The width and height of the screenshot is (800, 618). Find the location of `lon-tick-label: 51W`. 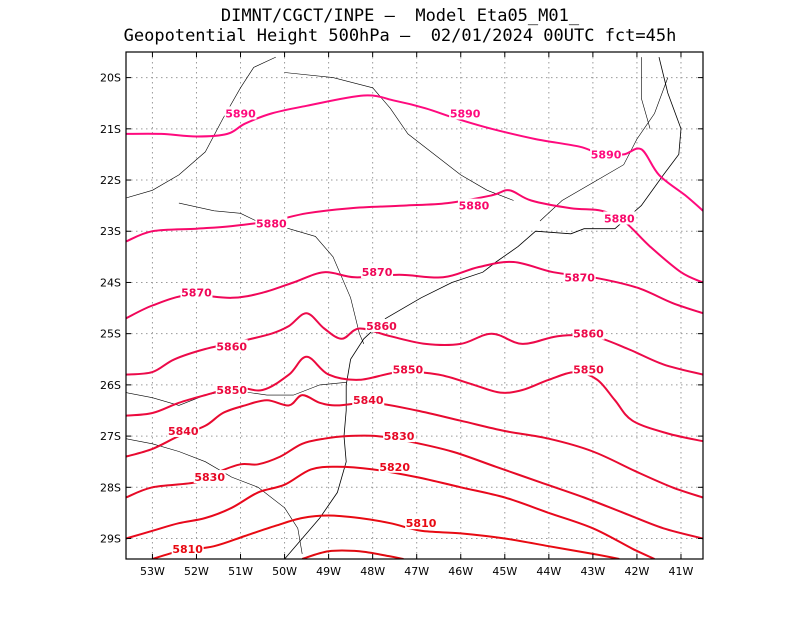

lon-tick-label: 51W is located at coordinates (240, 571).